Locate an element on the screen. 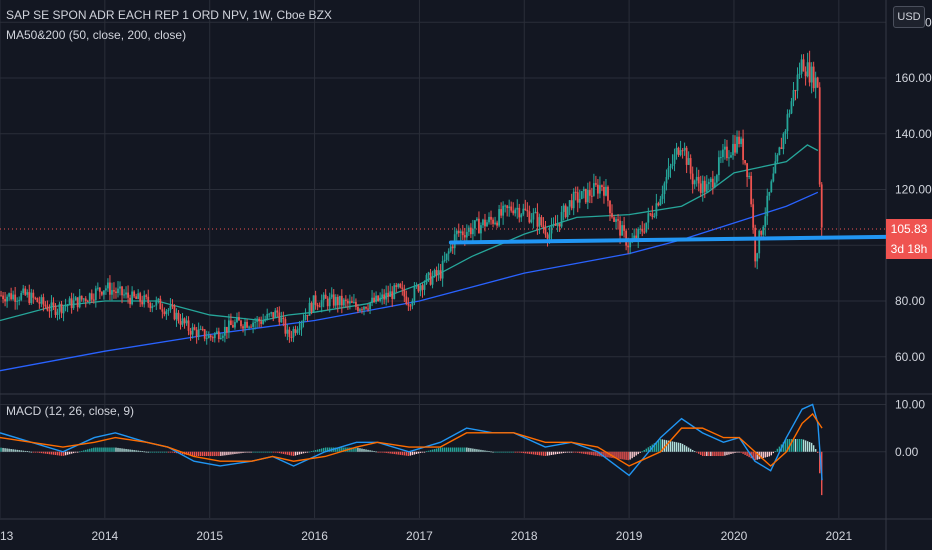 The width and height of the screenshot is (932, 550). price-axis-label: 140.00 is located at coordinates (913, 134).